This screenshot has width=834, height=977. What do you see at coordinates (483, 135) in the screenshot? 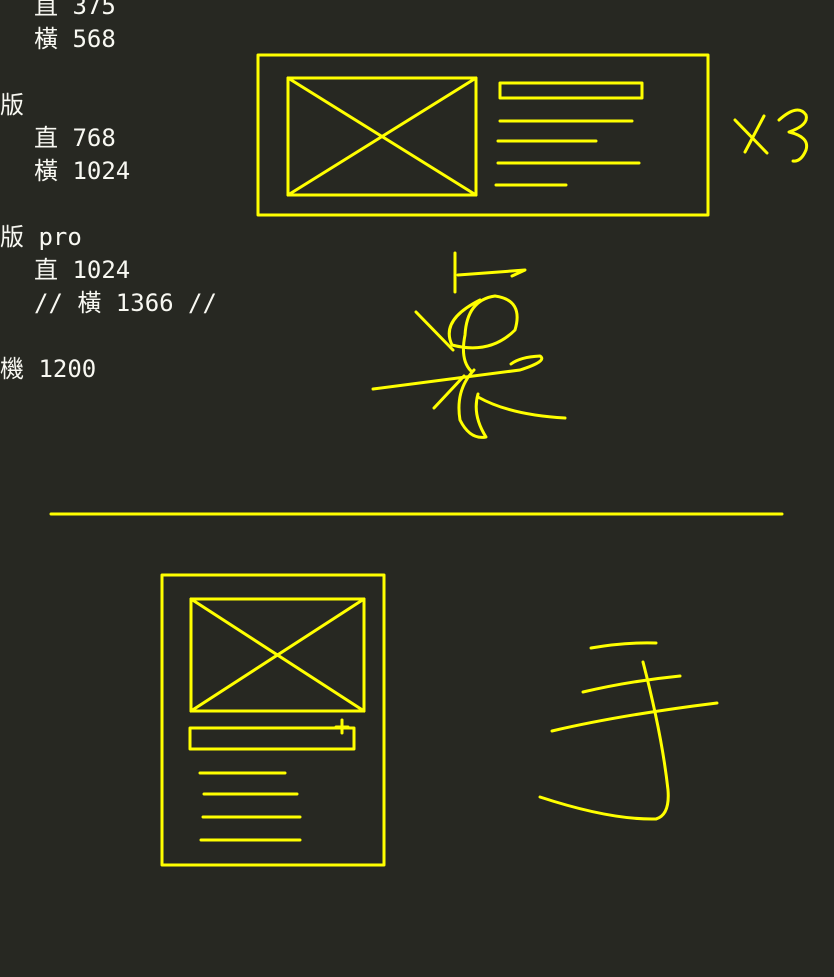
I see `desktop-wireframe` at bounding box center [483, 135].